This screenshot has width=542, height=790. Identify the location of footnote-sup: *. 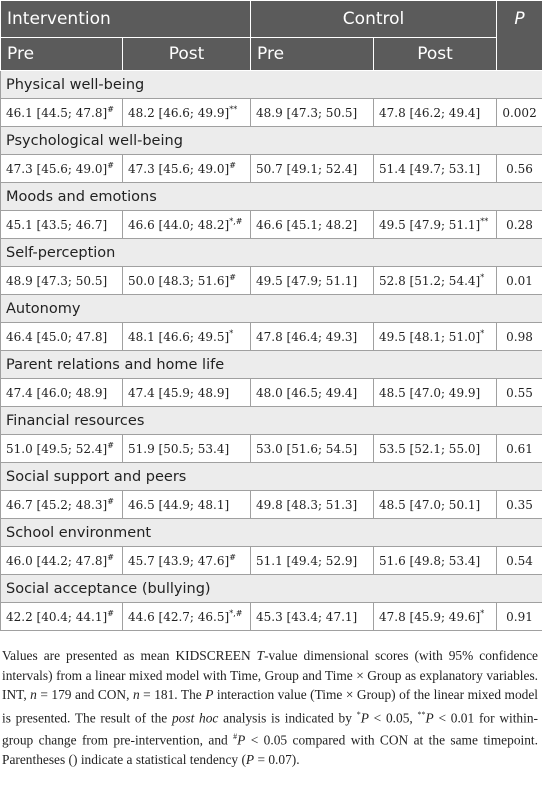
(358, 714).